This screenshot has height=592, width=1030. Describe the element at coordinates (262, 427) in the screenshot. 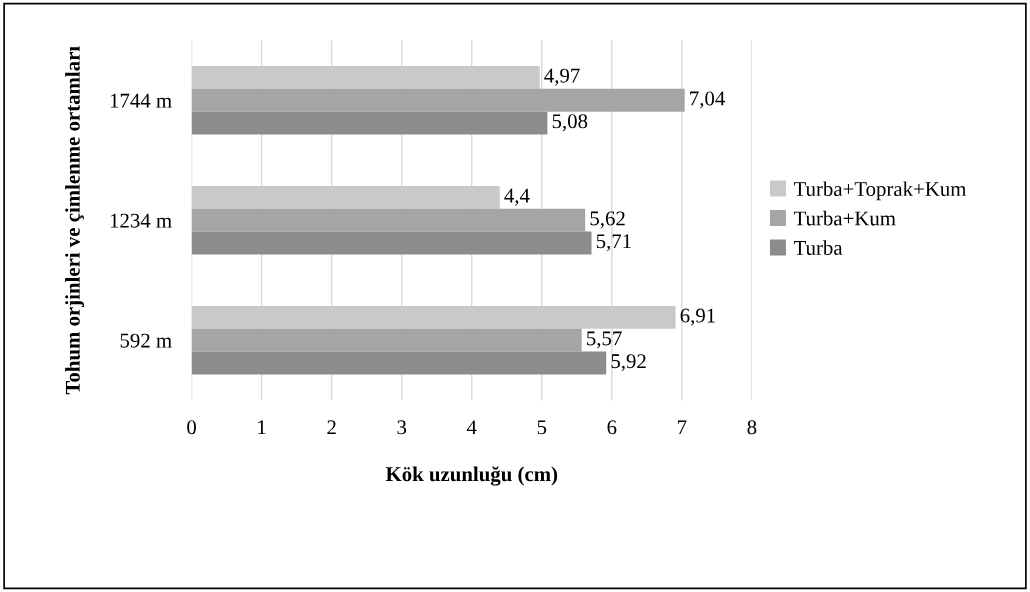

I see `x-tick-label: 1` at that location.